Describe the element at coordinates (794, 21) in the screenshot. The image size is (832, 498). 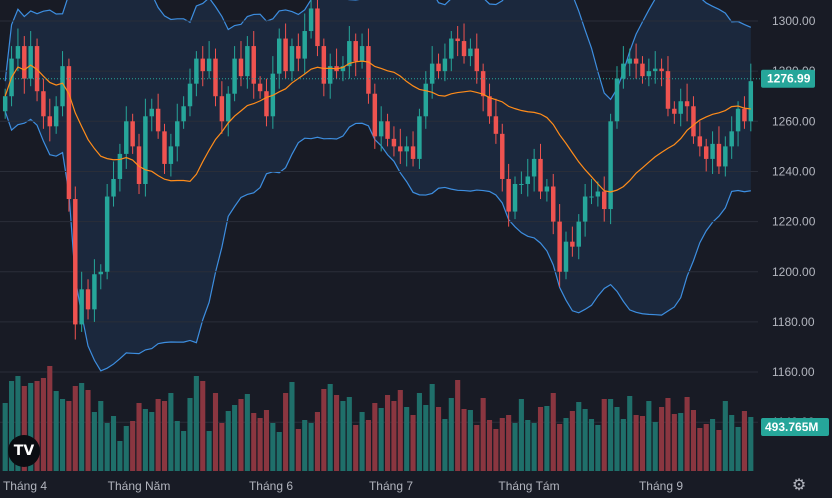
I see `y-axis-tick-label: 1300.00` at that location.